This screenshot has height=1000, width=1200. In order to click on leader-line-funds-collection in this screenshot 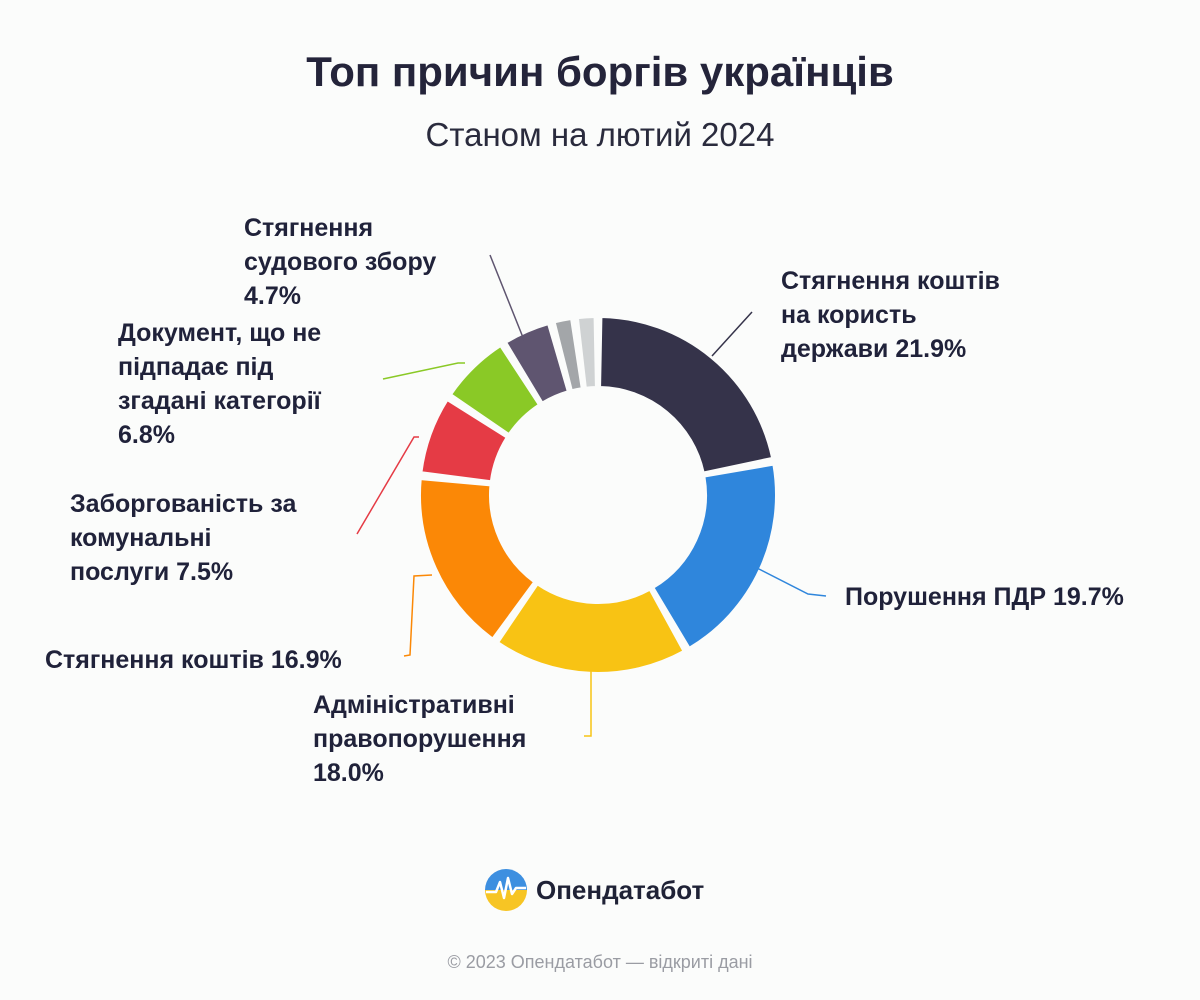, I will do `click(418, 615)`.